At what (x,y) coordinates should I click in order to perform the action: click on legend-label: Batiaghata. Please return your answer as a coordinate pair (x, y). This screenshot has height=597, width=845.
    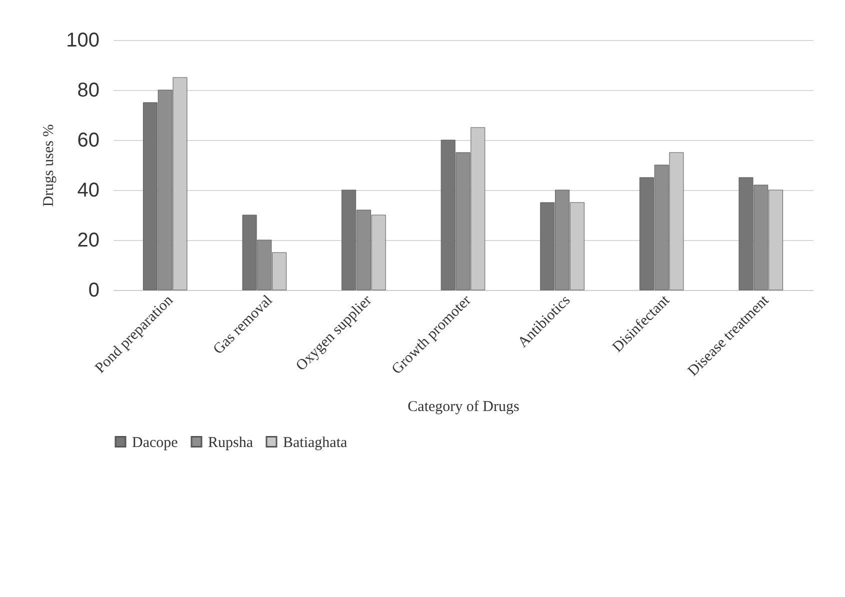
    Looking at the image, I should click on (315, 442).